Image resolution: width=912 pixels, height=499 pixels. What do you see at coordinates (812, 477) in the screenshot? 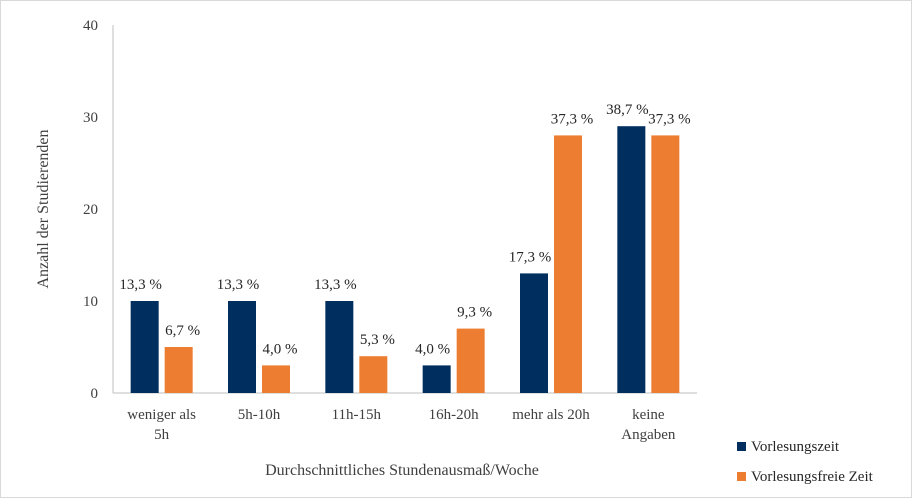
I see `legend-label: Vorlesungsfreie Zeit` at bounding box center [812, 477].